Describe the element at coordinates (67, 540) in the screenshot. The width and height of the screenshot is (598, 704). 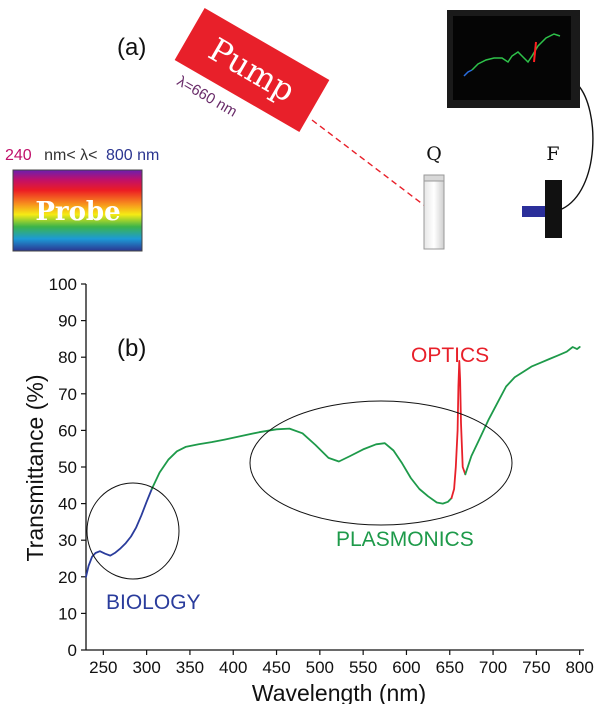
I see `y-tick-label: 30` at that location.